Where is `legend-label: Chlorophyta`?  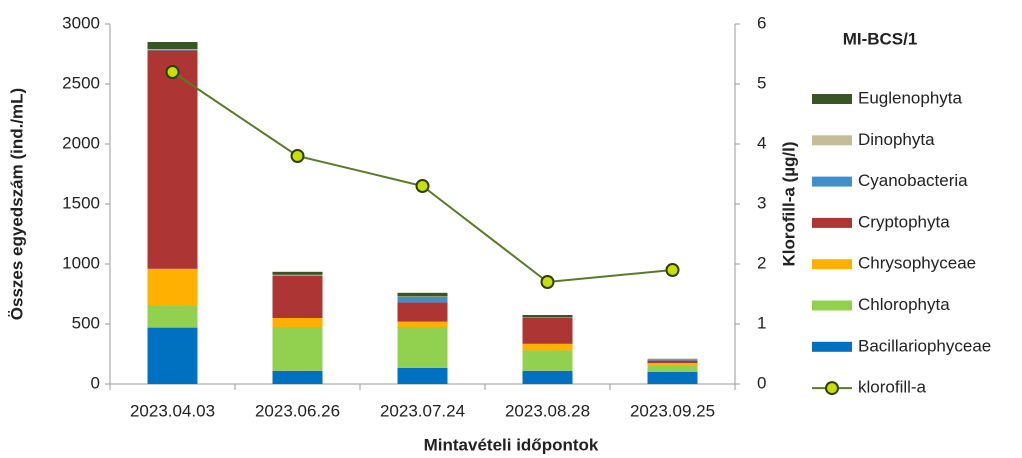
legend-label: Chlorophyta is located at coordinates (904, 304).